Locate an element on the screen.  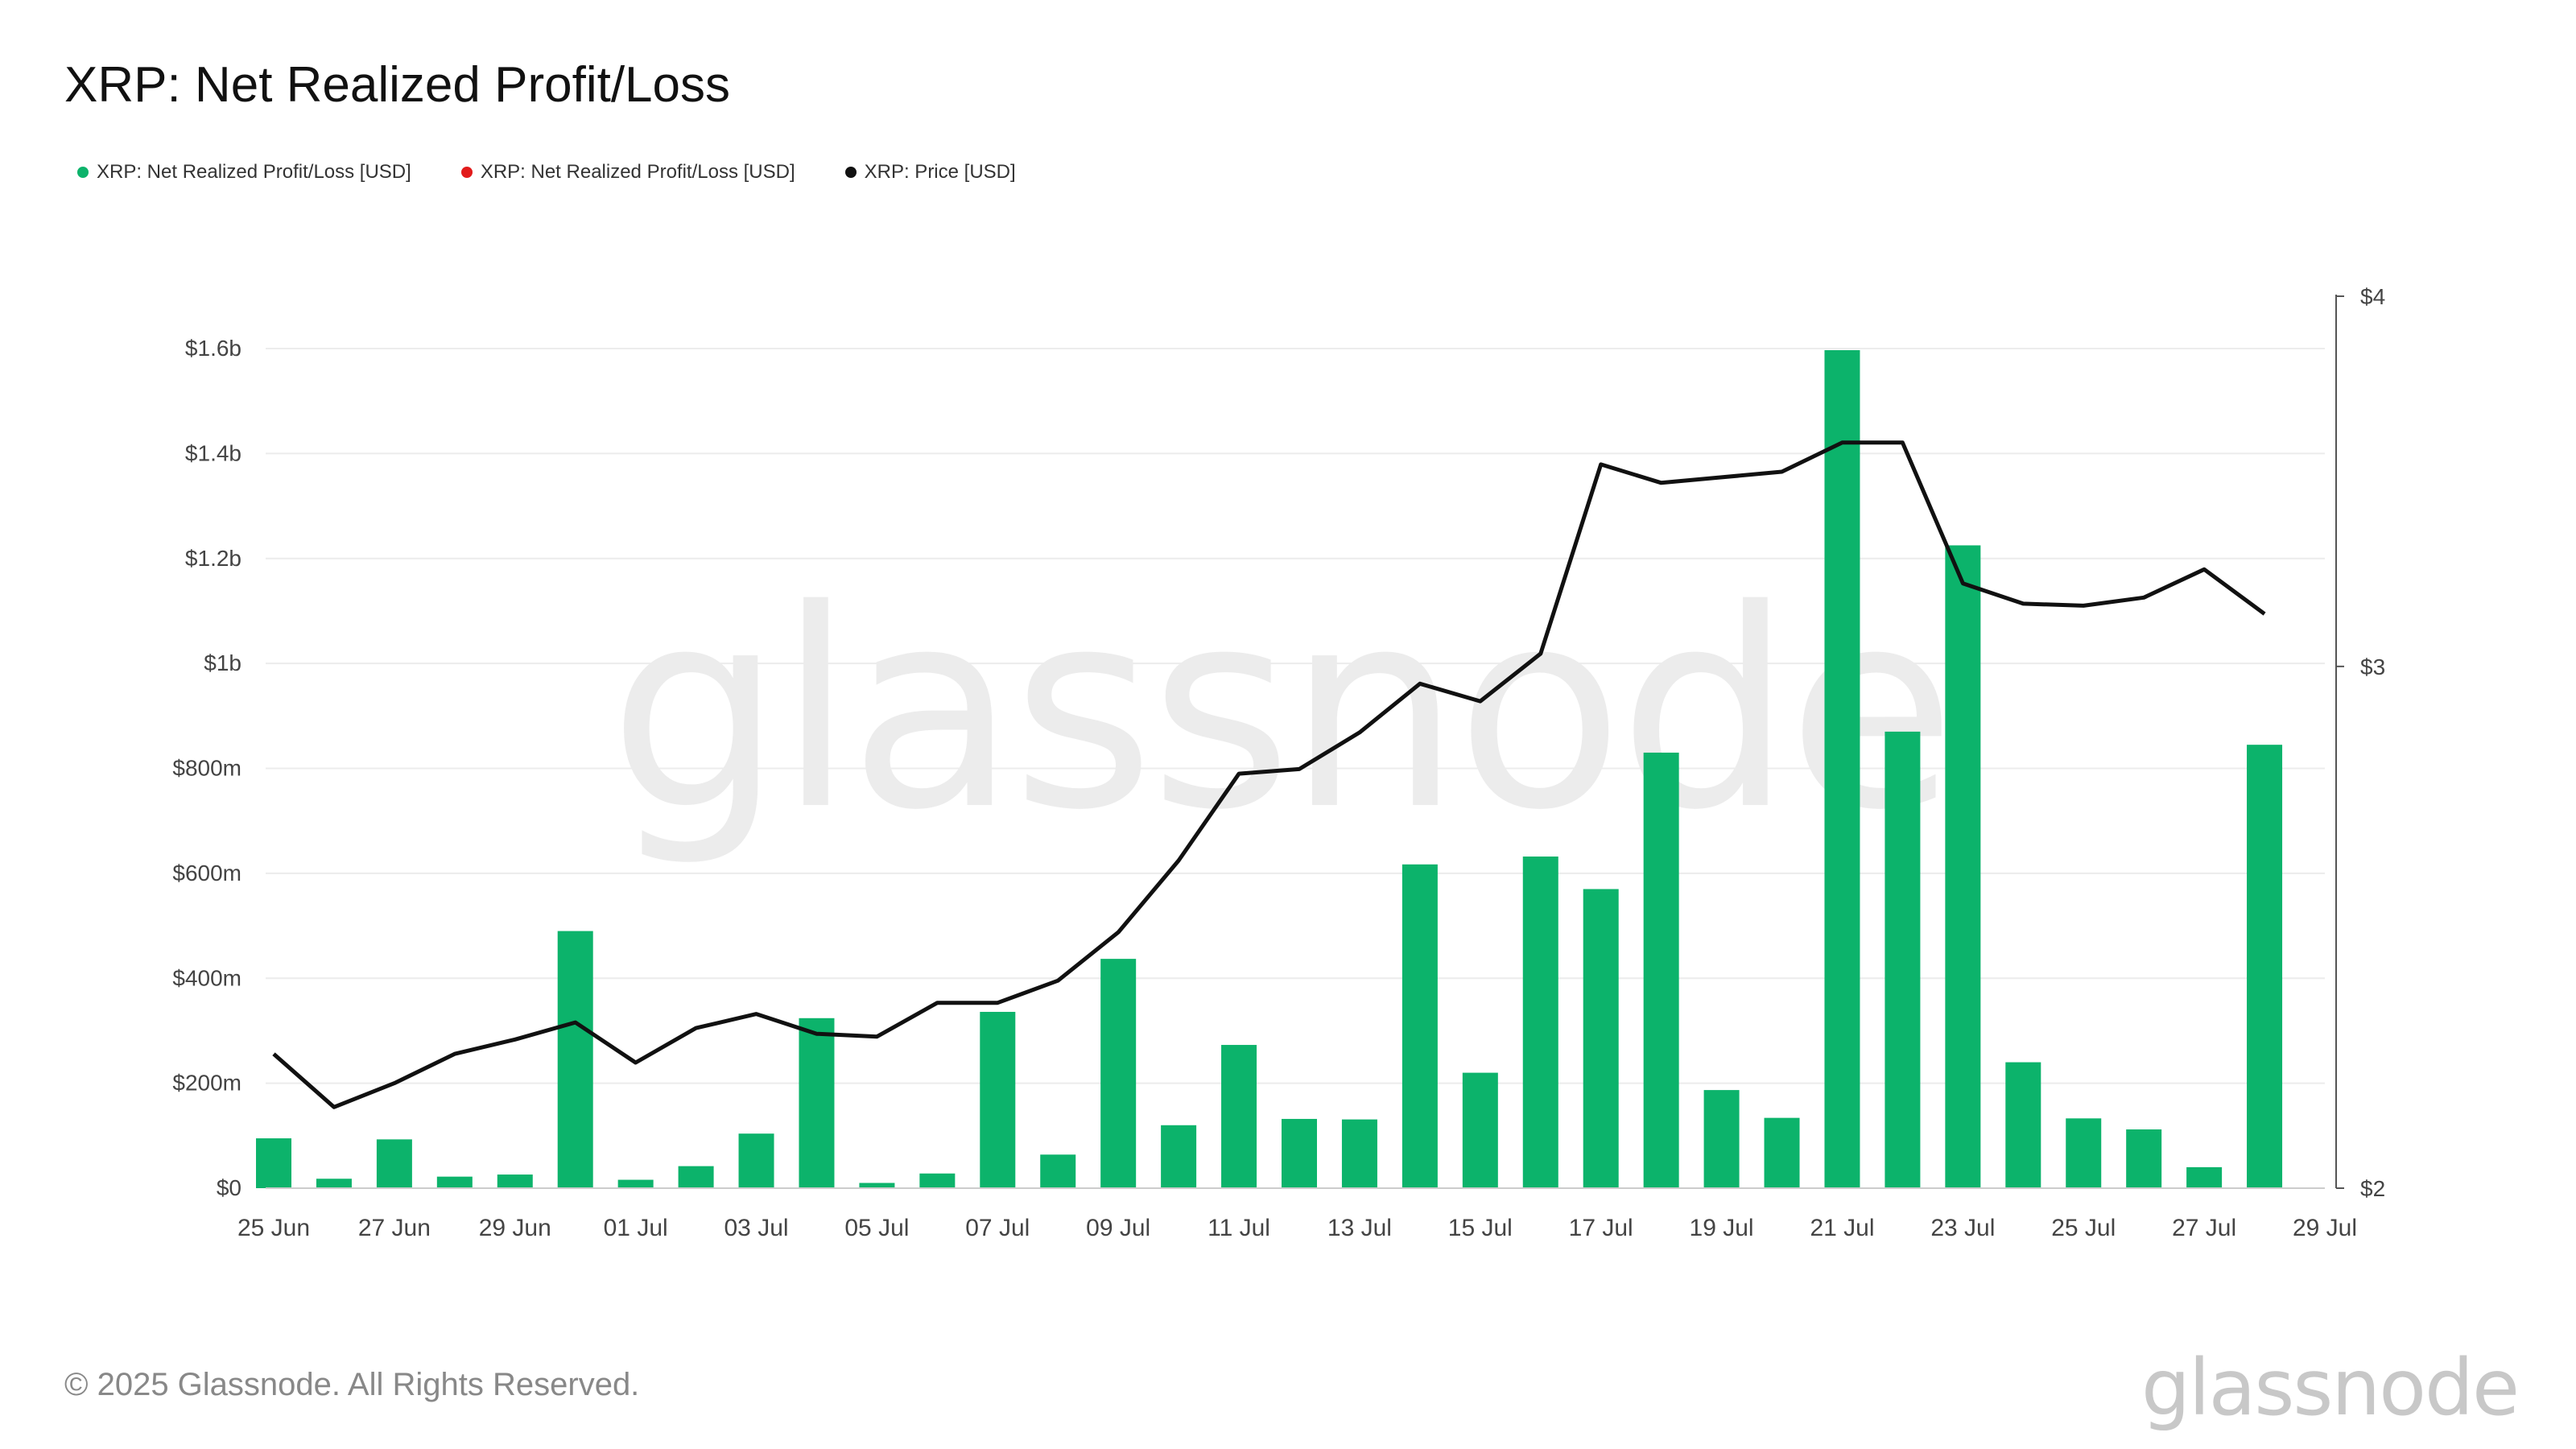
watermark-text: glassnode is located at coordinates (1280, 710).